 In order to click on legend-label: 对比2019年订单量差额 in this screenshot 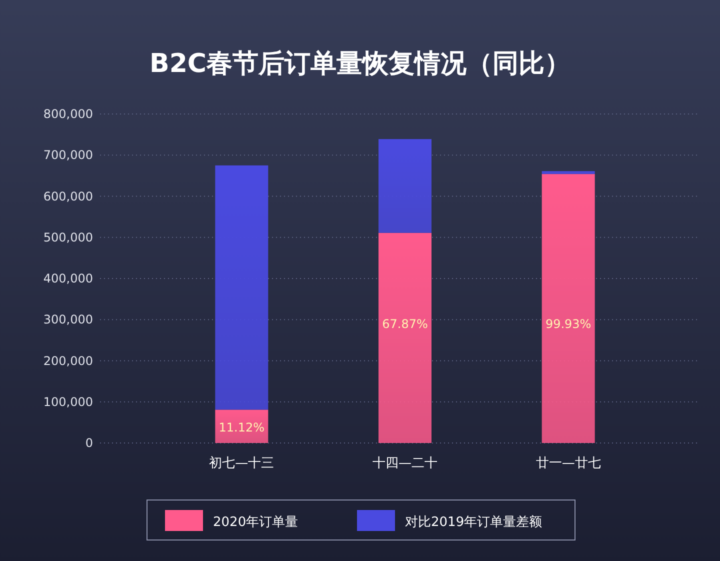, I will do `click(473, 522)`.